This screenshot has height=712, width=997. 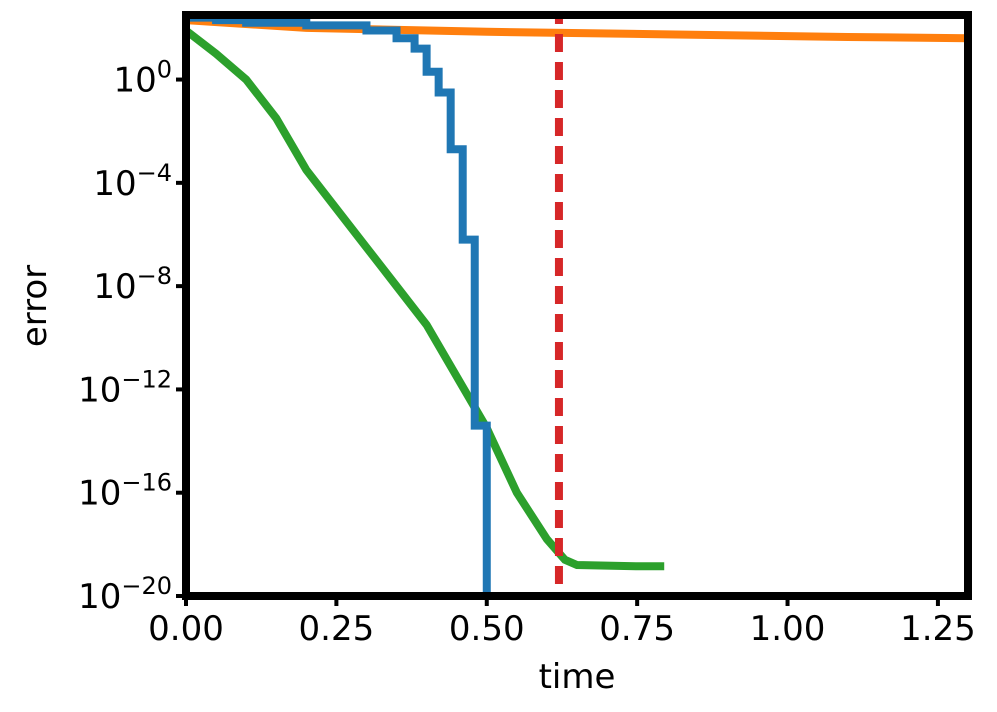 I want to click on y-tick-label: 10⁻¹², so click(x=125, y=387).